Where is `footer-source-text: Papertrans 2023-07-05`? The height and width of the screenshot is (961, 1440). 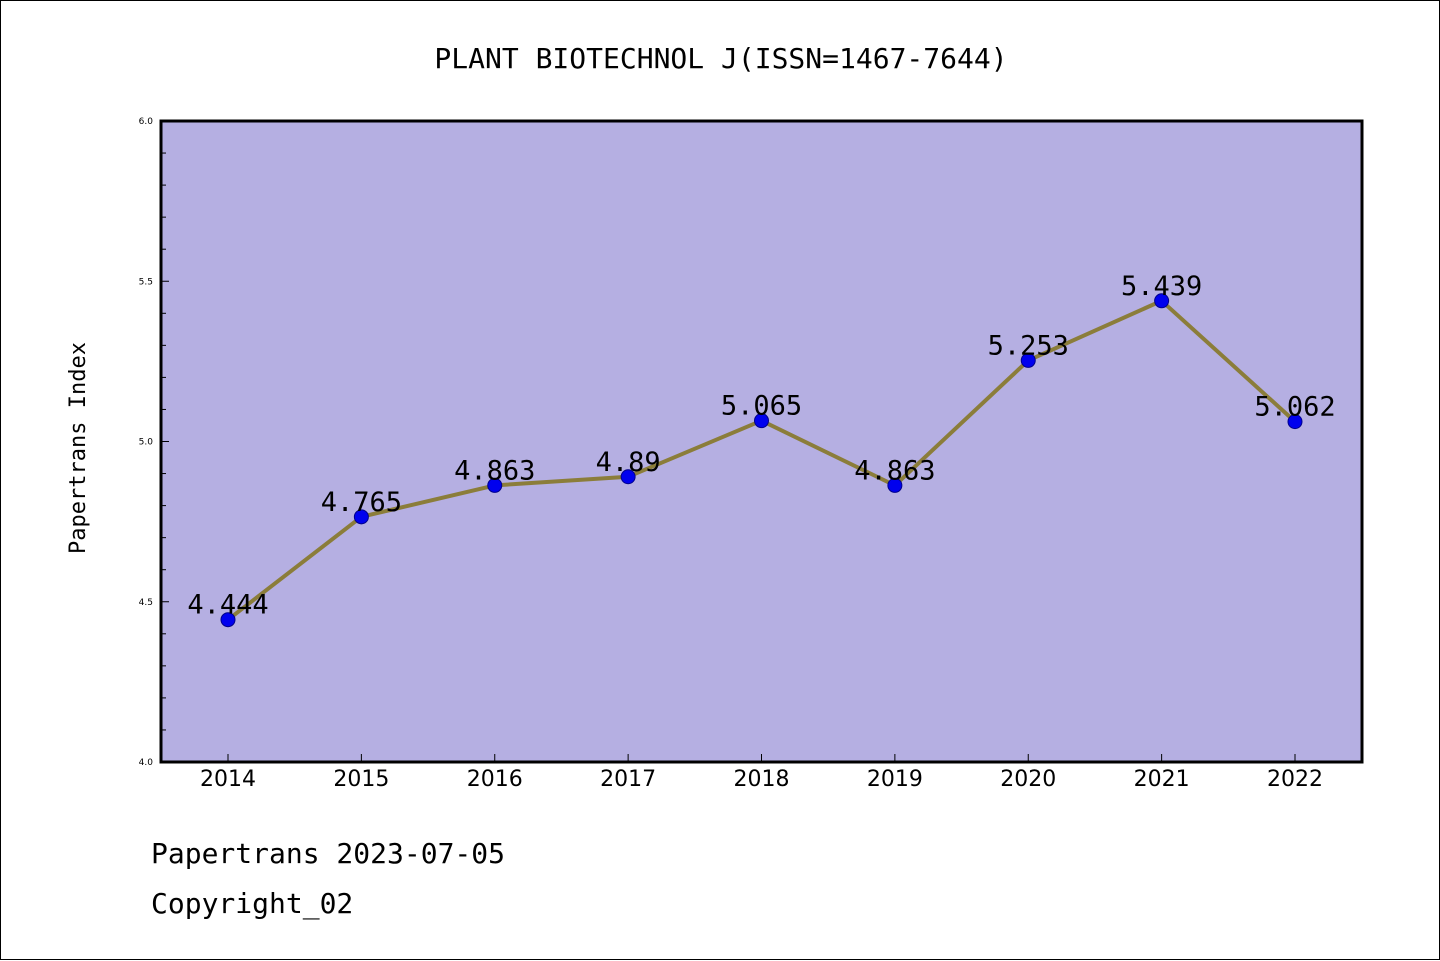
footer-source-text: Papertrans 2023-07-05 is located at coordinates (328, 853).